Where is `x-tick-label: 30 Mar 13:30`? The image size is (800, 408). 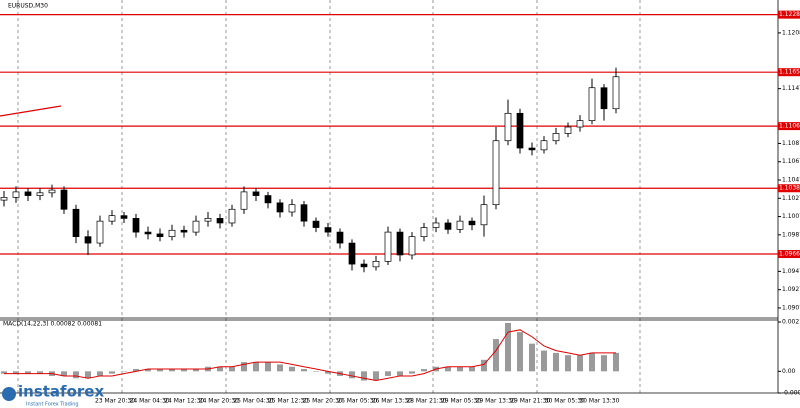
x-tick-label: 30 Mar 13:30 is located at coordinates (599, 401).